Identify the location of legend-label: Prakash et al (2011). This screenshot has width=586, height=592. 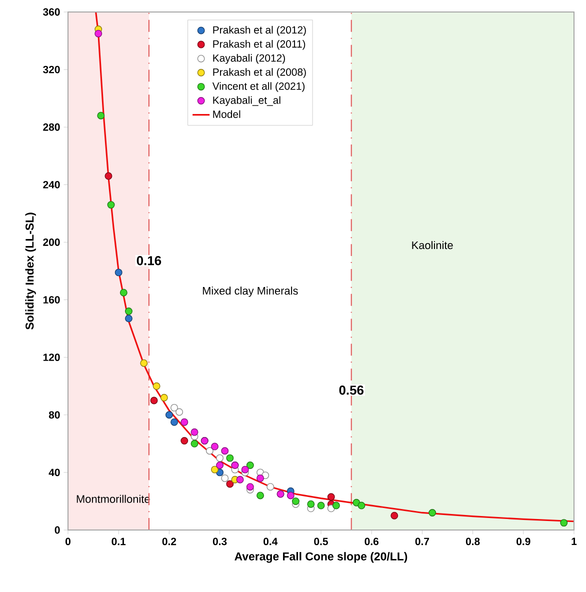
(259, 45).